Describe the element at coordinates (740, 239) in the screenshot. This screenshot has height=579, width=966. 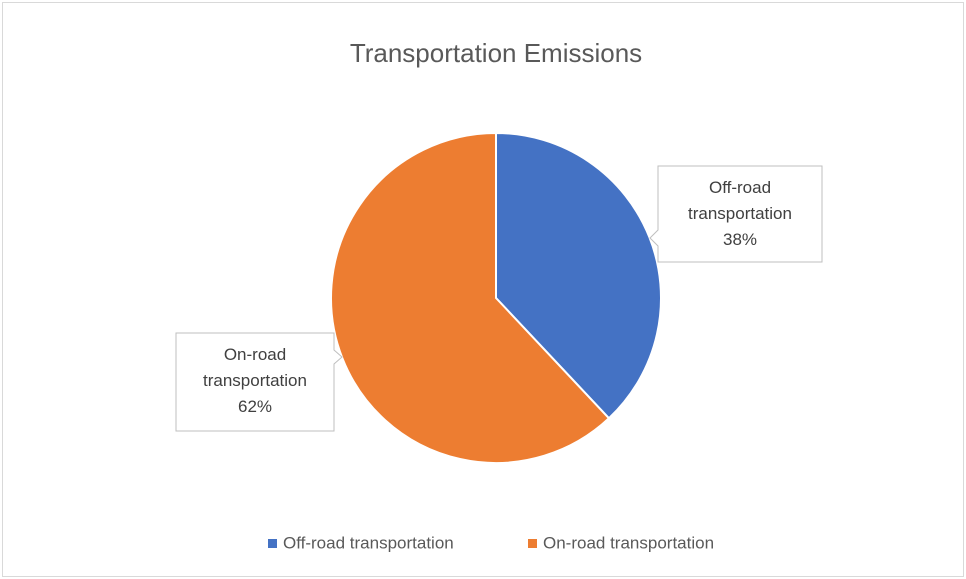
I see `data-label-value: 38%` at that location.